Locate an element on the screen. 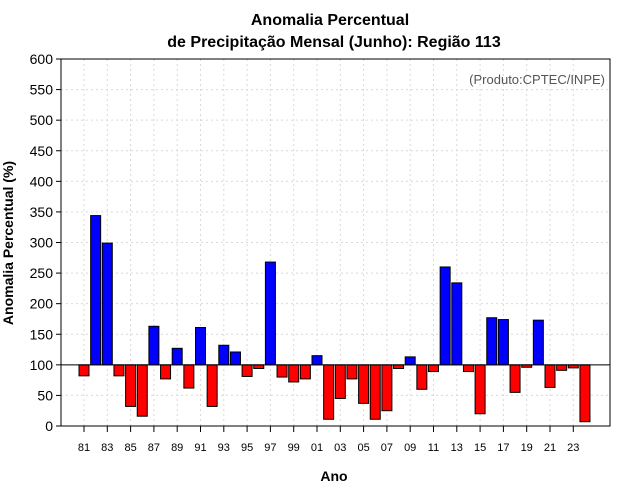 The width and height of the screenshot is (640, 500). y-tick-label: 300 is located at coordinates (42, 243).